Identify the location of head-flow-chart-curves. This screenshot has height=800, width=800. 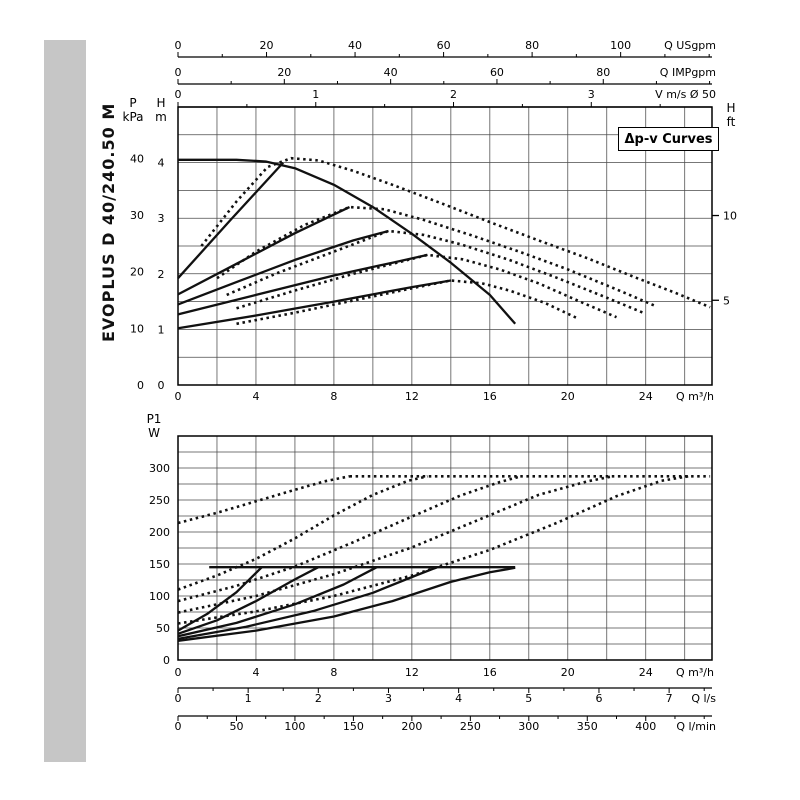
(444, 243).